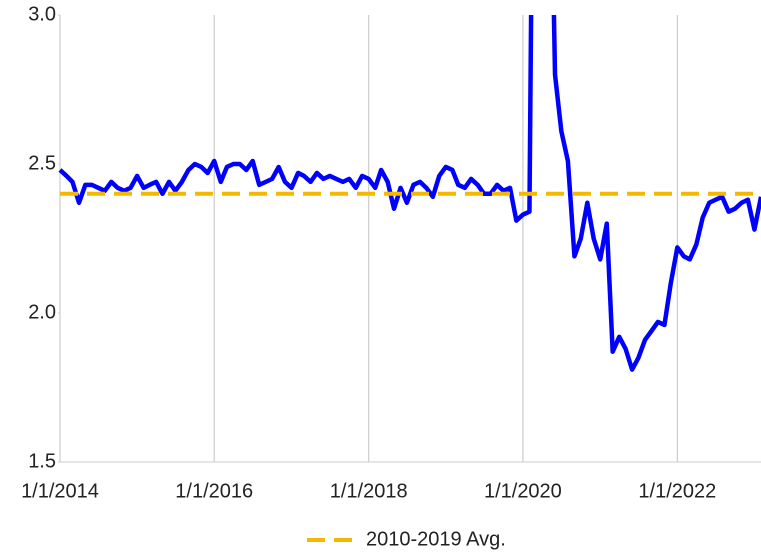 This screenshot has width=761, height=555. Describe the element at coordinates (42, 461) in the screenshot. I see `y-tick-label: 1.5` at that location.